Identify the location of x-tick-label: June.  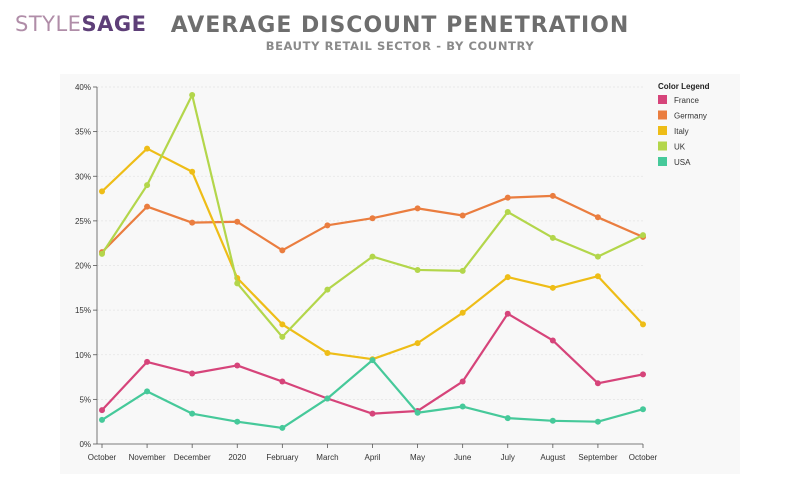
(463, 457).